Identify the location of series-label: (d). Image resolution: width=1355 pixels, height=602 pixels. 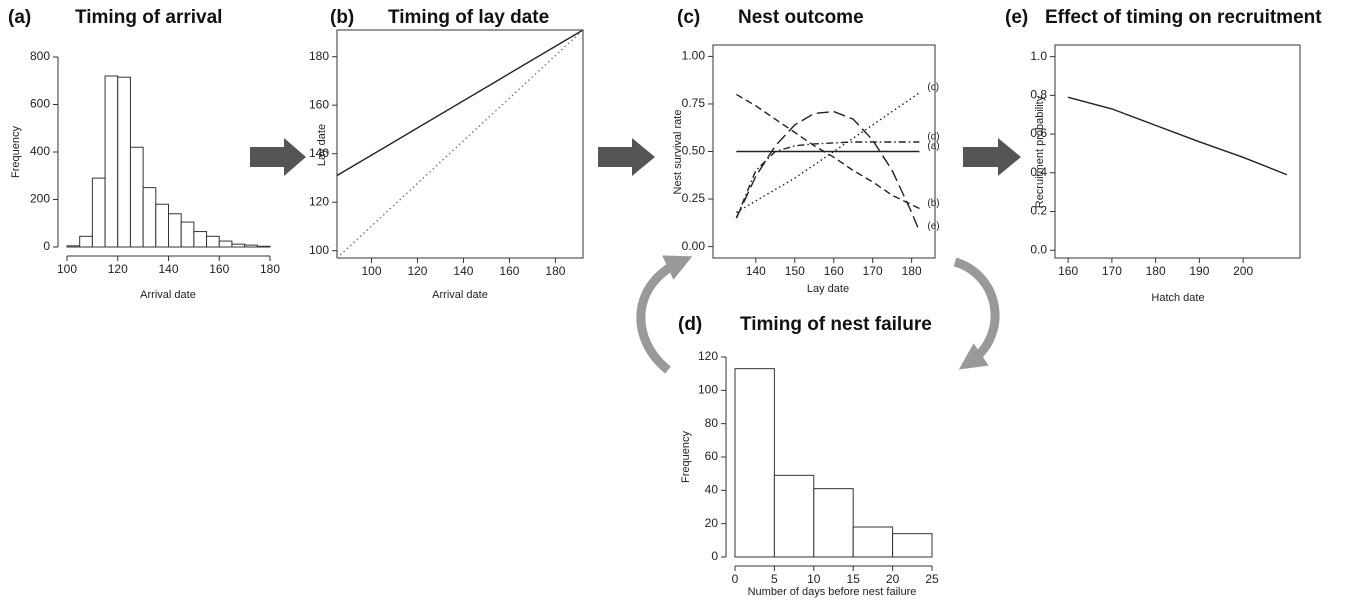
(933, 137).